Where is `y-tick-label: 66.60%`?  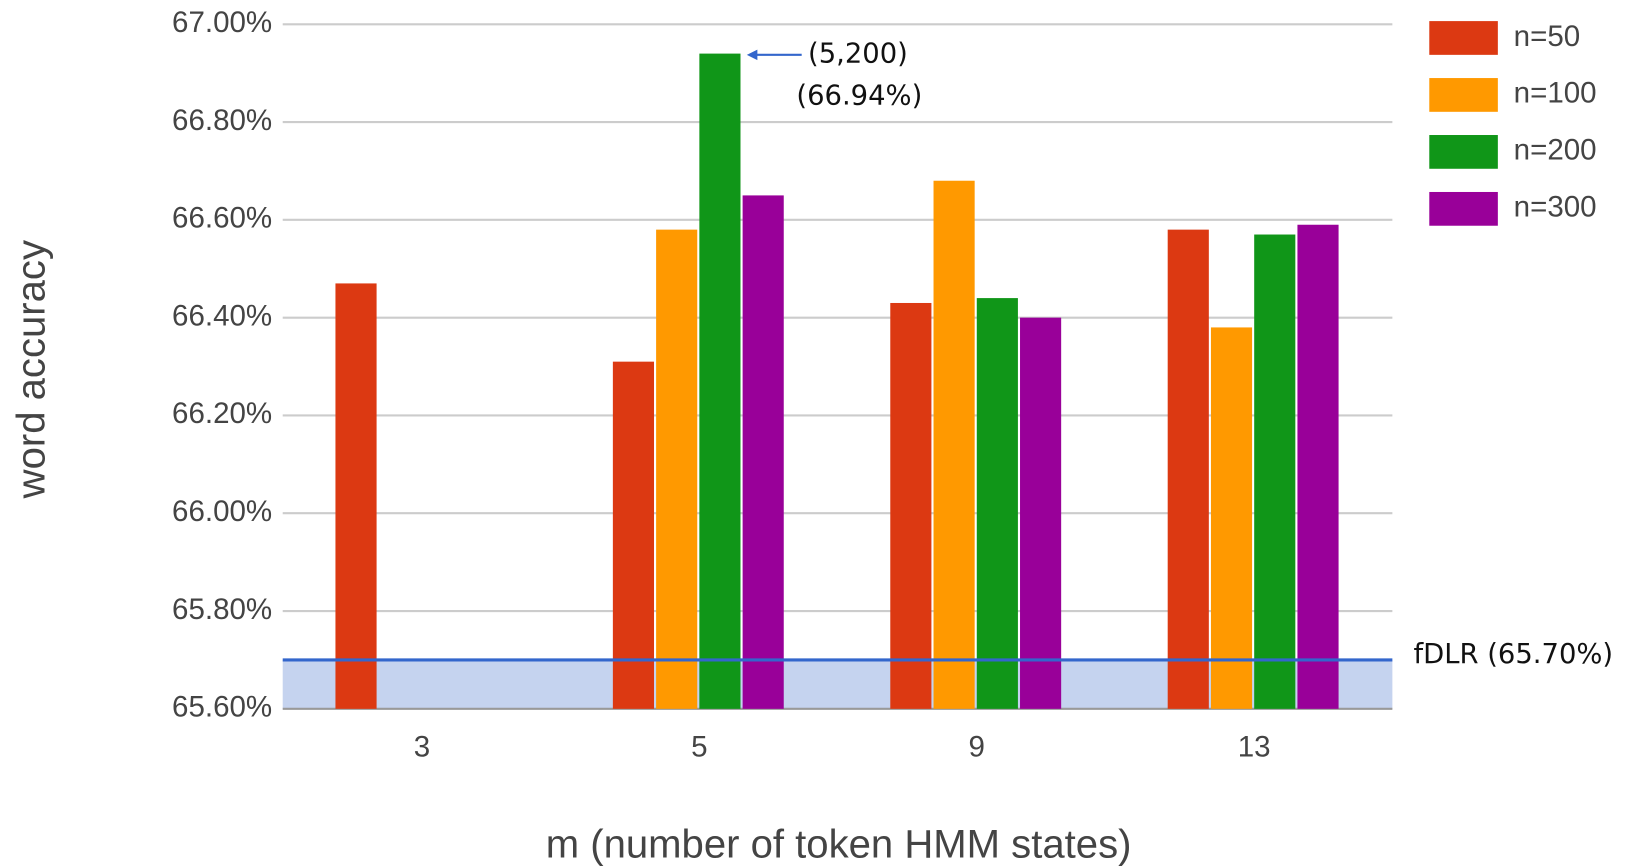 y-tick-label: 66.60% is located at coordinates (222, 218).